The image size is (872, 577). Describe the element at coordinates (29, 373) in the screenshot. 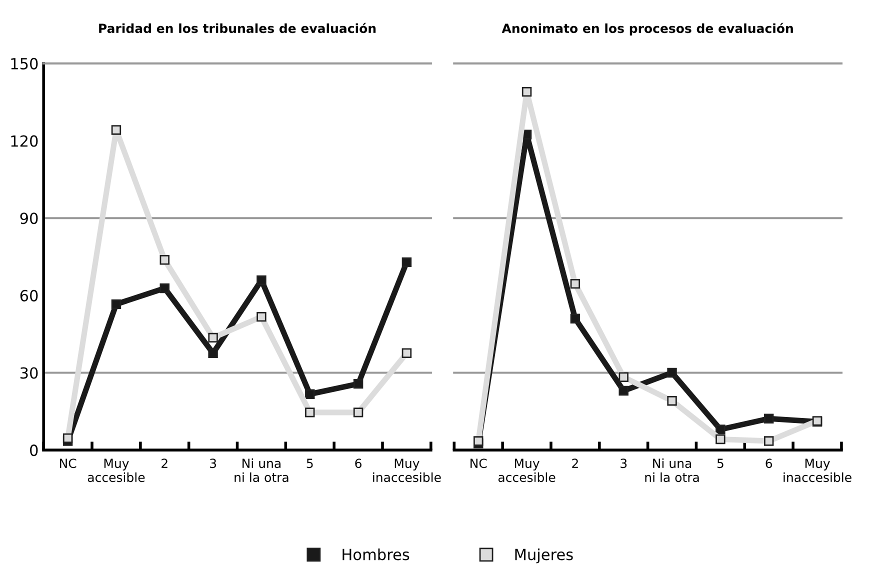

I see `y-tick-label: 30` at that location.